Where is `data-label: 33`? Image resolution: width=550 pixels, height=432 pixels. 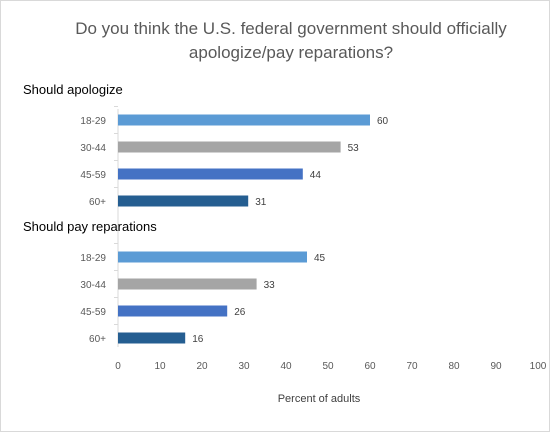 data-label: 33 is located at coordinates (270, 285).